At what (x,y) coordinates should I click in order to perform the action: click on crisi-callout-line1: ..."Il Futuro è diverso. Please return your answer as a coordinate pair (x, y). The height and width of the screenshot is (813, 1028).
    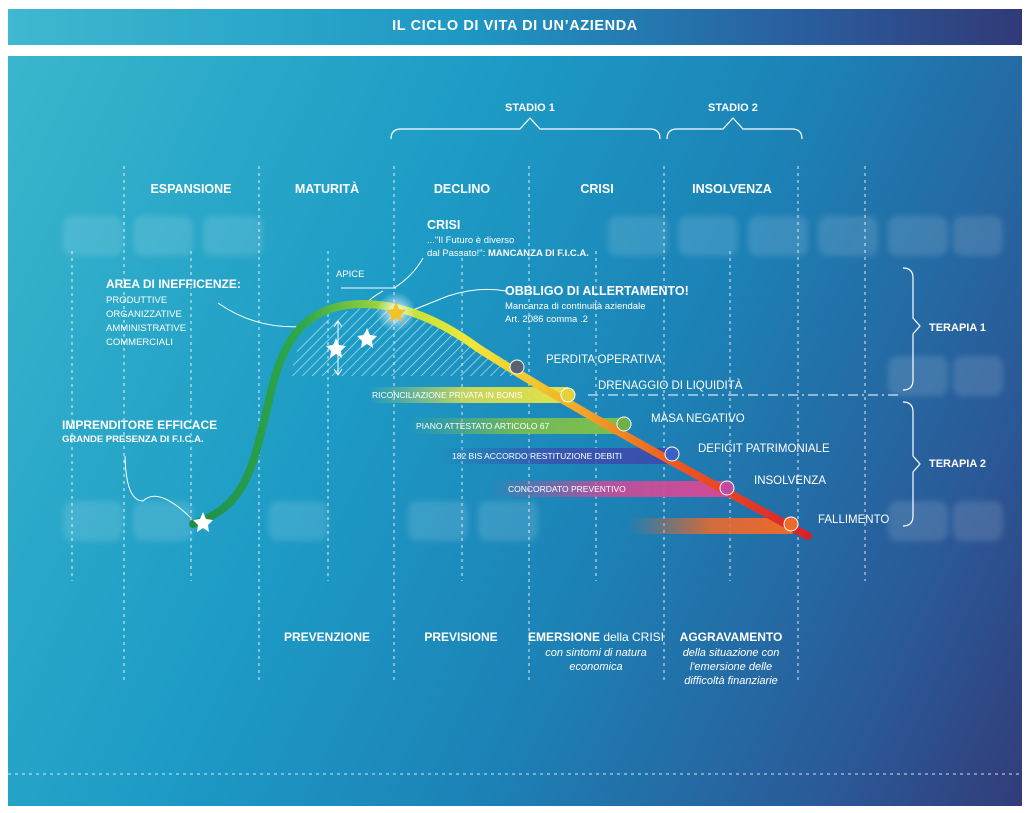
    Looking at the image, I should click on (471, 240).